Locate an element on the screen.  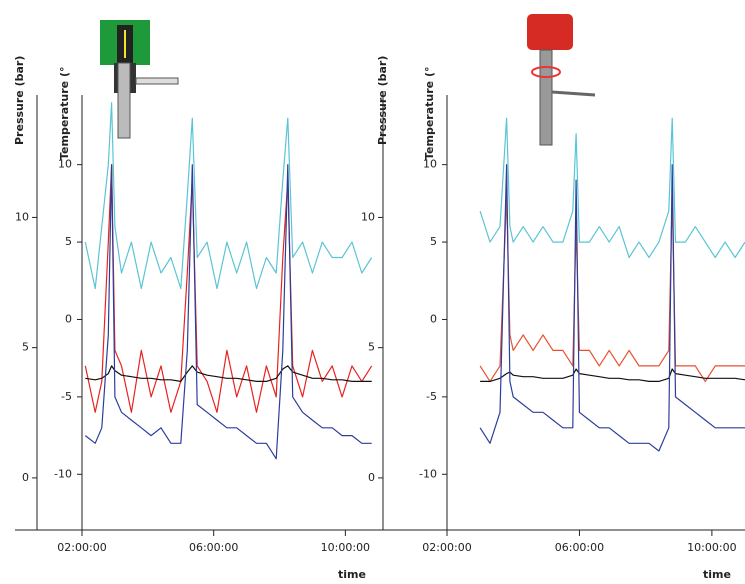
sensor-icon is located at coordinates (139, 79).